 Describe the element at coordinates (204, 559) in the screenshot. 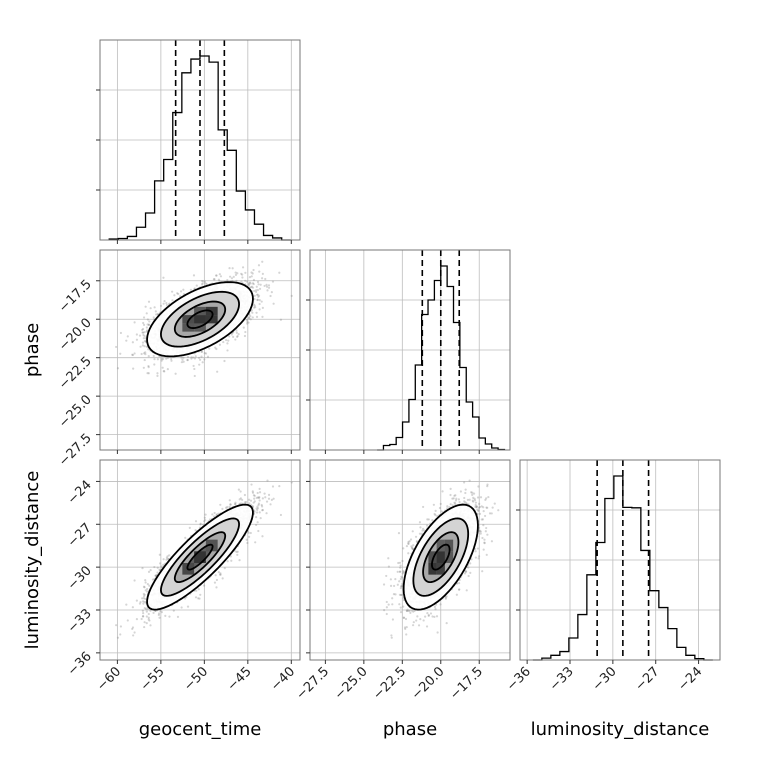

I see `panel-content` at that location.